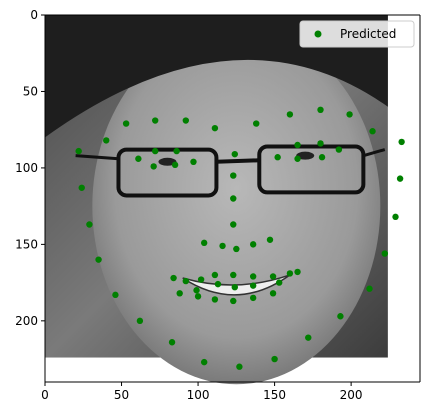 The height and width of the screenshot is (418, 430). I want to click on glasses-arm-left, so click(97, 157).